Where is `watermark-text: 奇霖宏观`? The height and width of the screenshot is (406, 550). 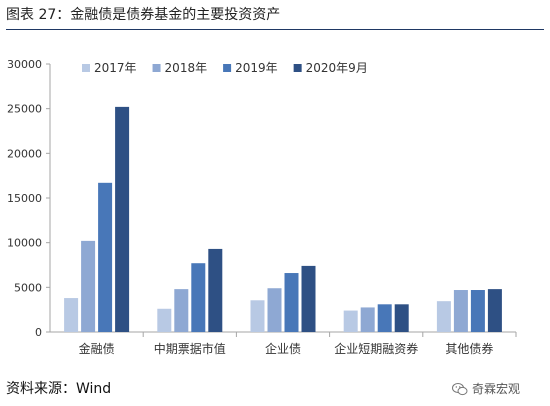 watermark-text: 奇霖宏观 is located at coordinates (496, 389).